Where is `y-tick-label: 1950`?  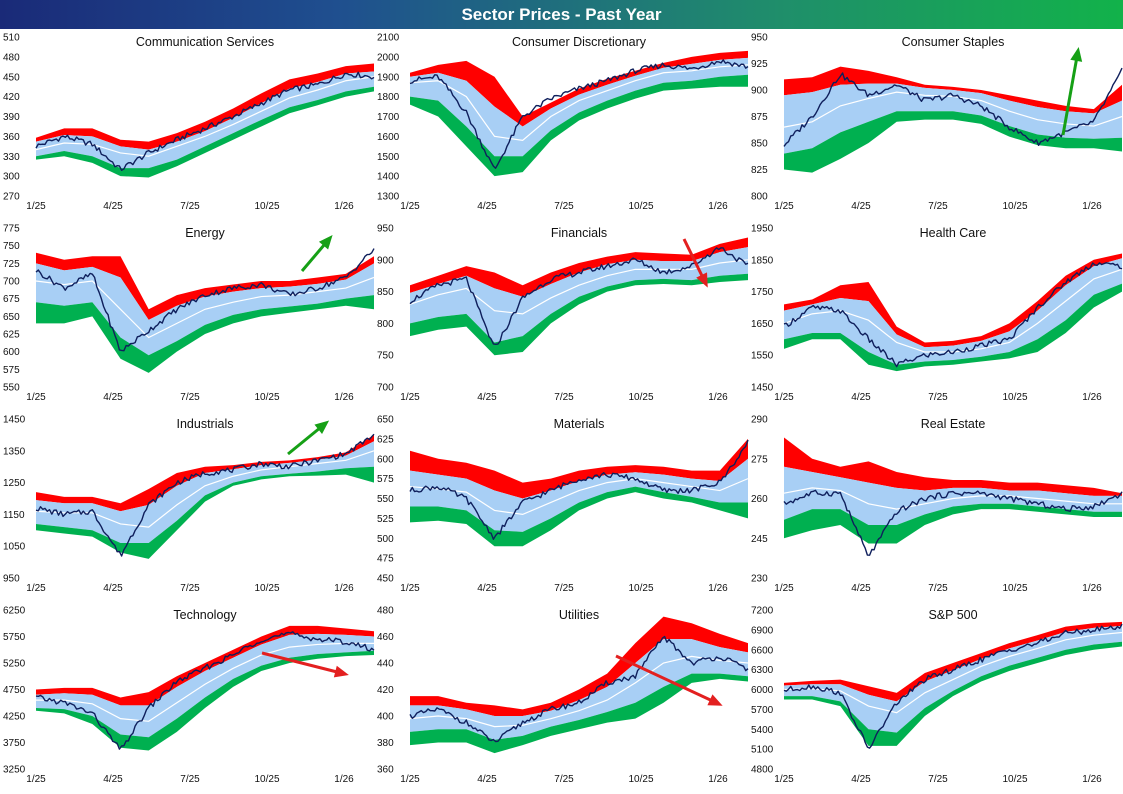
y-tick-label: 1950 is located at coordinates (762, 229).